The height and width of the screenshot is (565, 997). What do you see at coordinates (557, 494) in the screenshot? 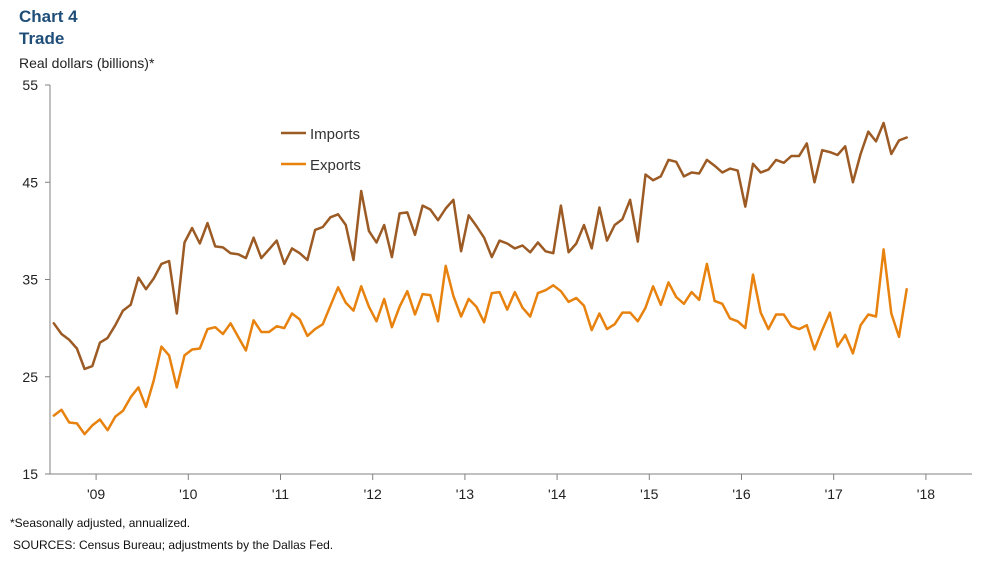
I see `x-tick-label: '14` at bounding box center [557, 494].